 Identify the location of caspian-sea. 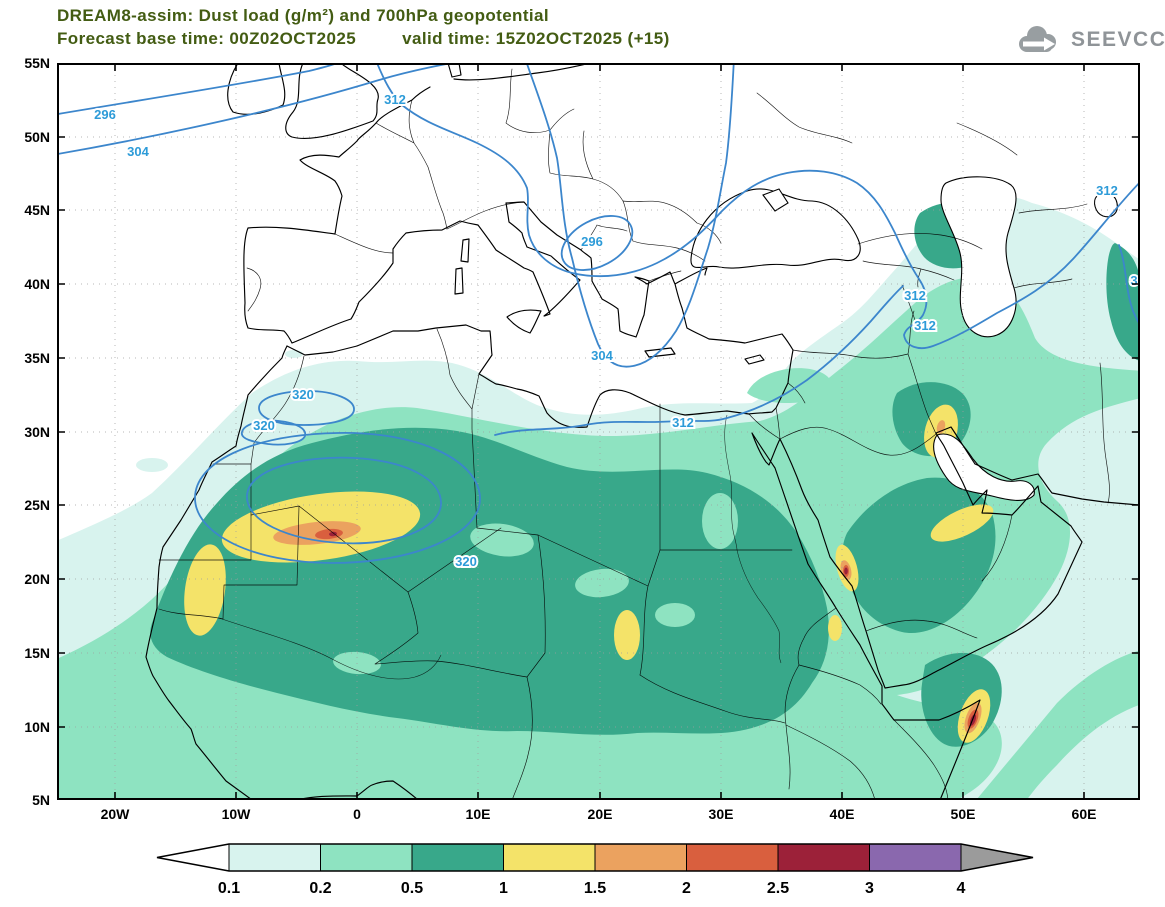
(978, 257).